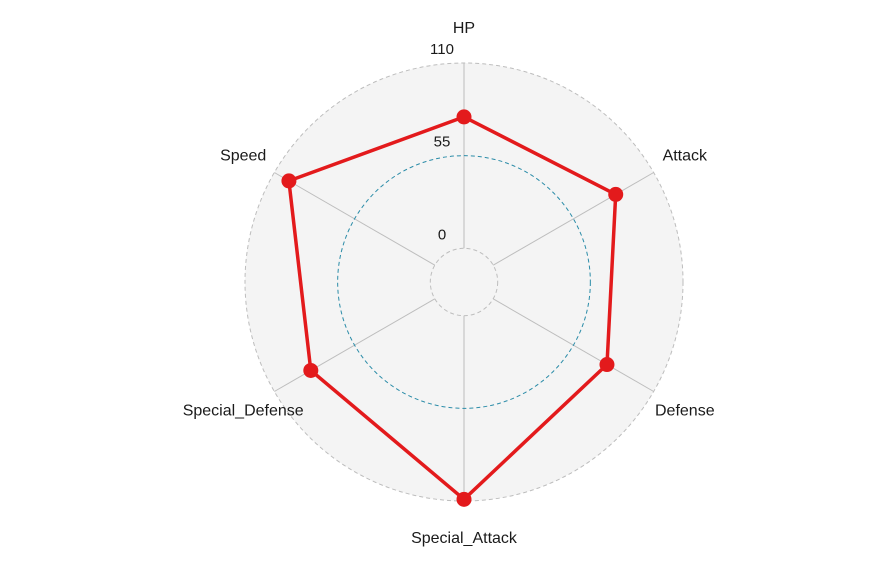 The width and height of the screenshot is (884, 563). I want to click on axis-label-defense: Defense, so click(685, 411).